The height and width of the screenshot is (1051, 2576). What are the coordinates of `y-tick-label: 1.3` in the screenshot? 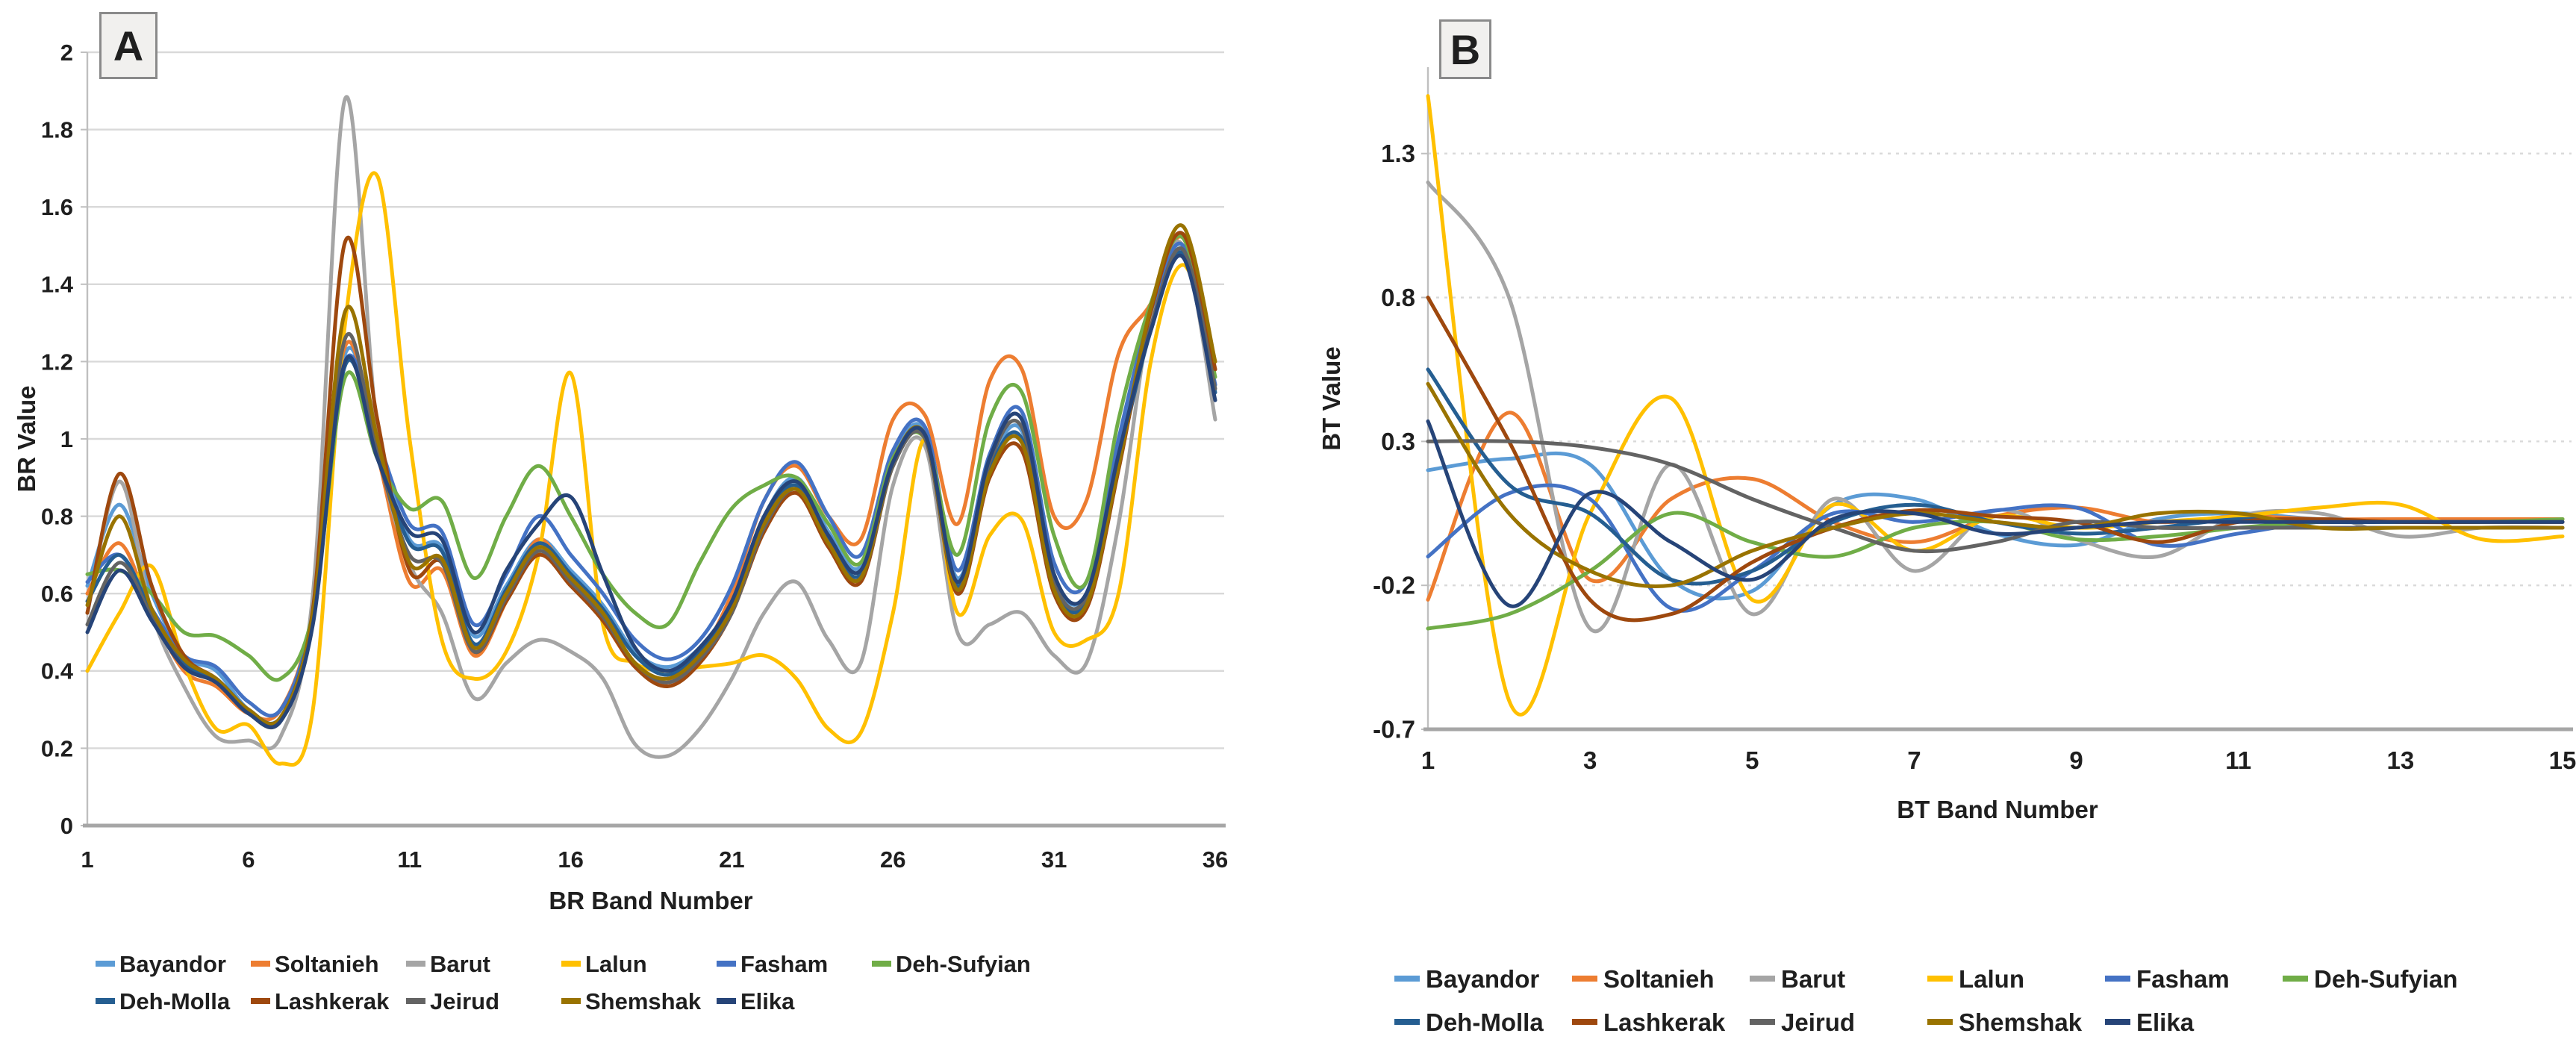 It's located at (1398, 153).